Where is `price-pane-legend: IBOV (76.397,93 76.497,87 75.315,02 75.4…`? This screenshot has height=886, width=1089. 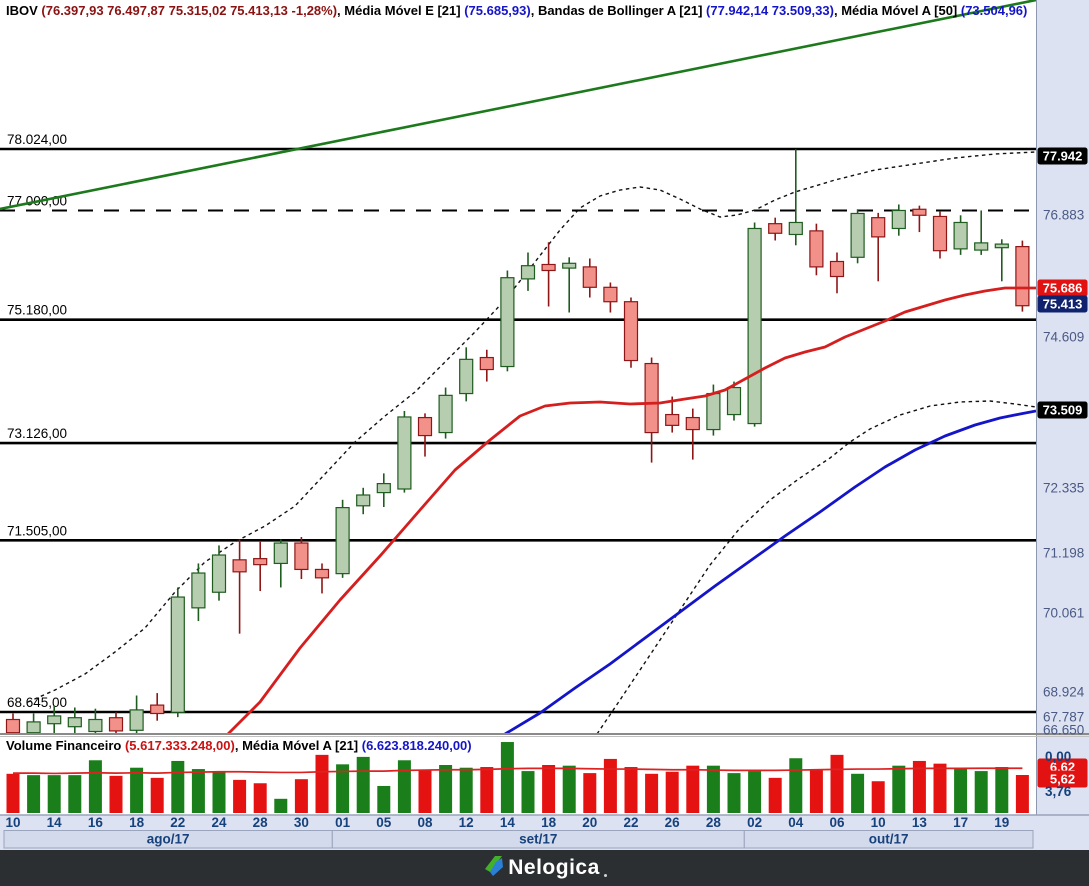 price-pane-legend: IBOV (76.397,93 76.497,87 75.315,02 75.4… is located at coordinates (516, 10).